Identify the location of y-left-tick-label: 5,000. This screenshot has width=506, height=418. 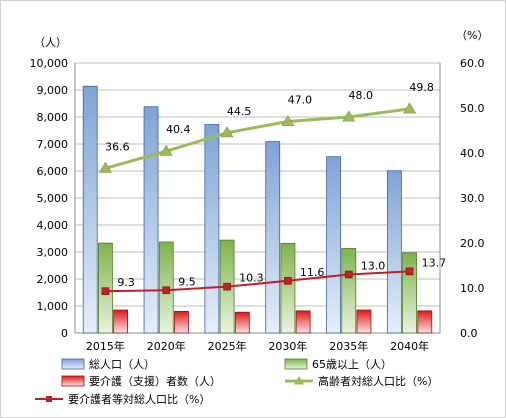
(53, 198).